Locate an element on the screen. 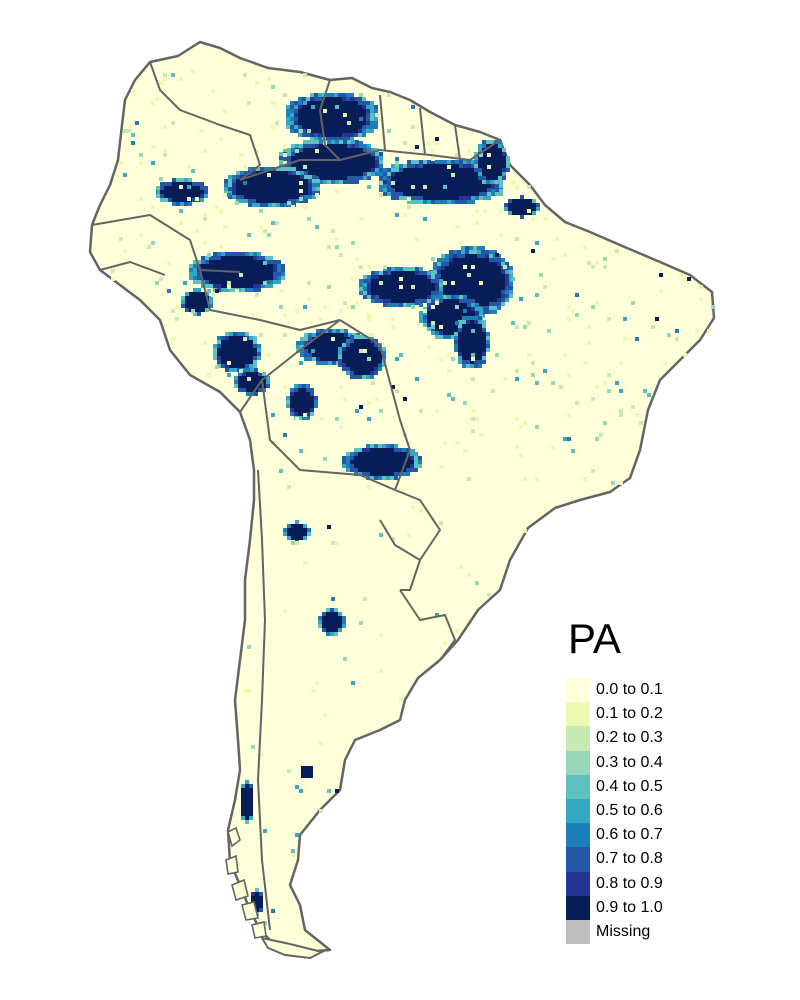 Image resolution: width=800 pixels, height=1000 pixels. legend-swatch is located at coordinates (578, 762).